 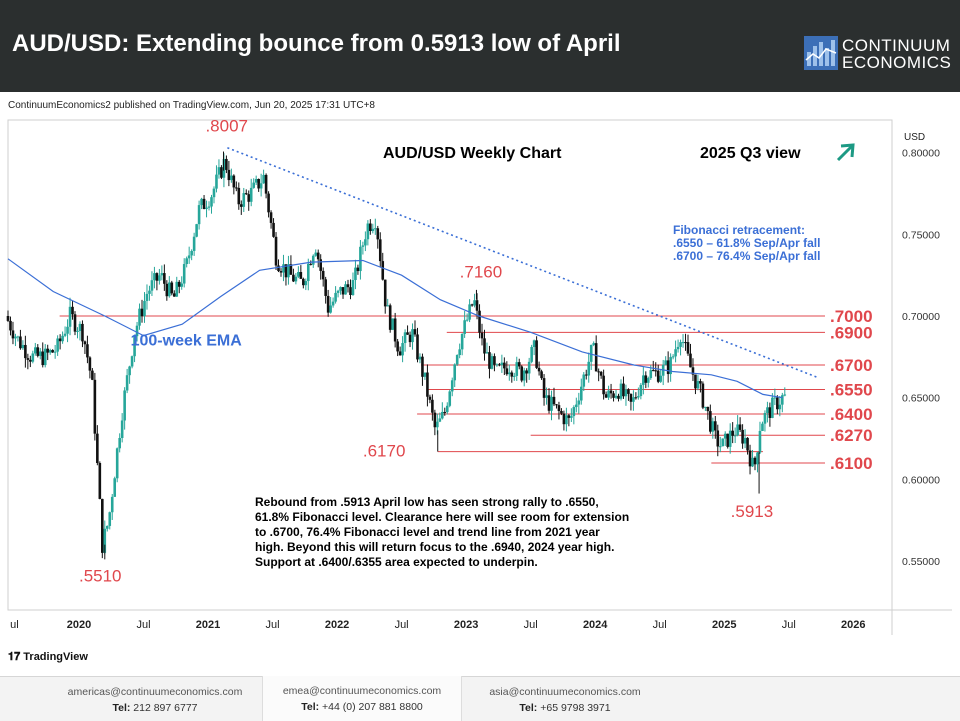 I want to click on fibonacci-note: .6700 – 76.4% Sep/Apr fall, so click(x=746, y=256).